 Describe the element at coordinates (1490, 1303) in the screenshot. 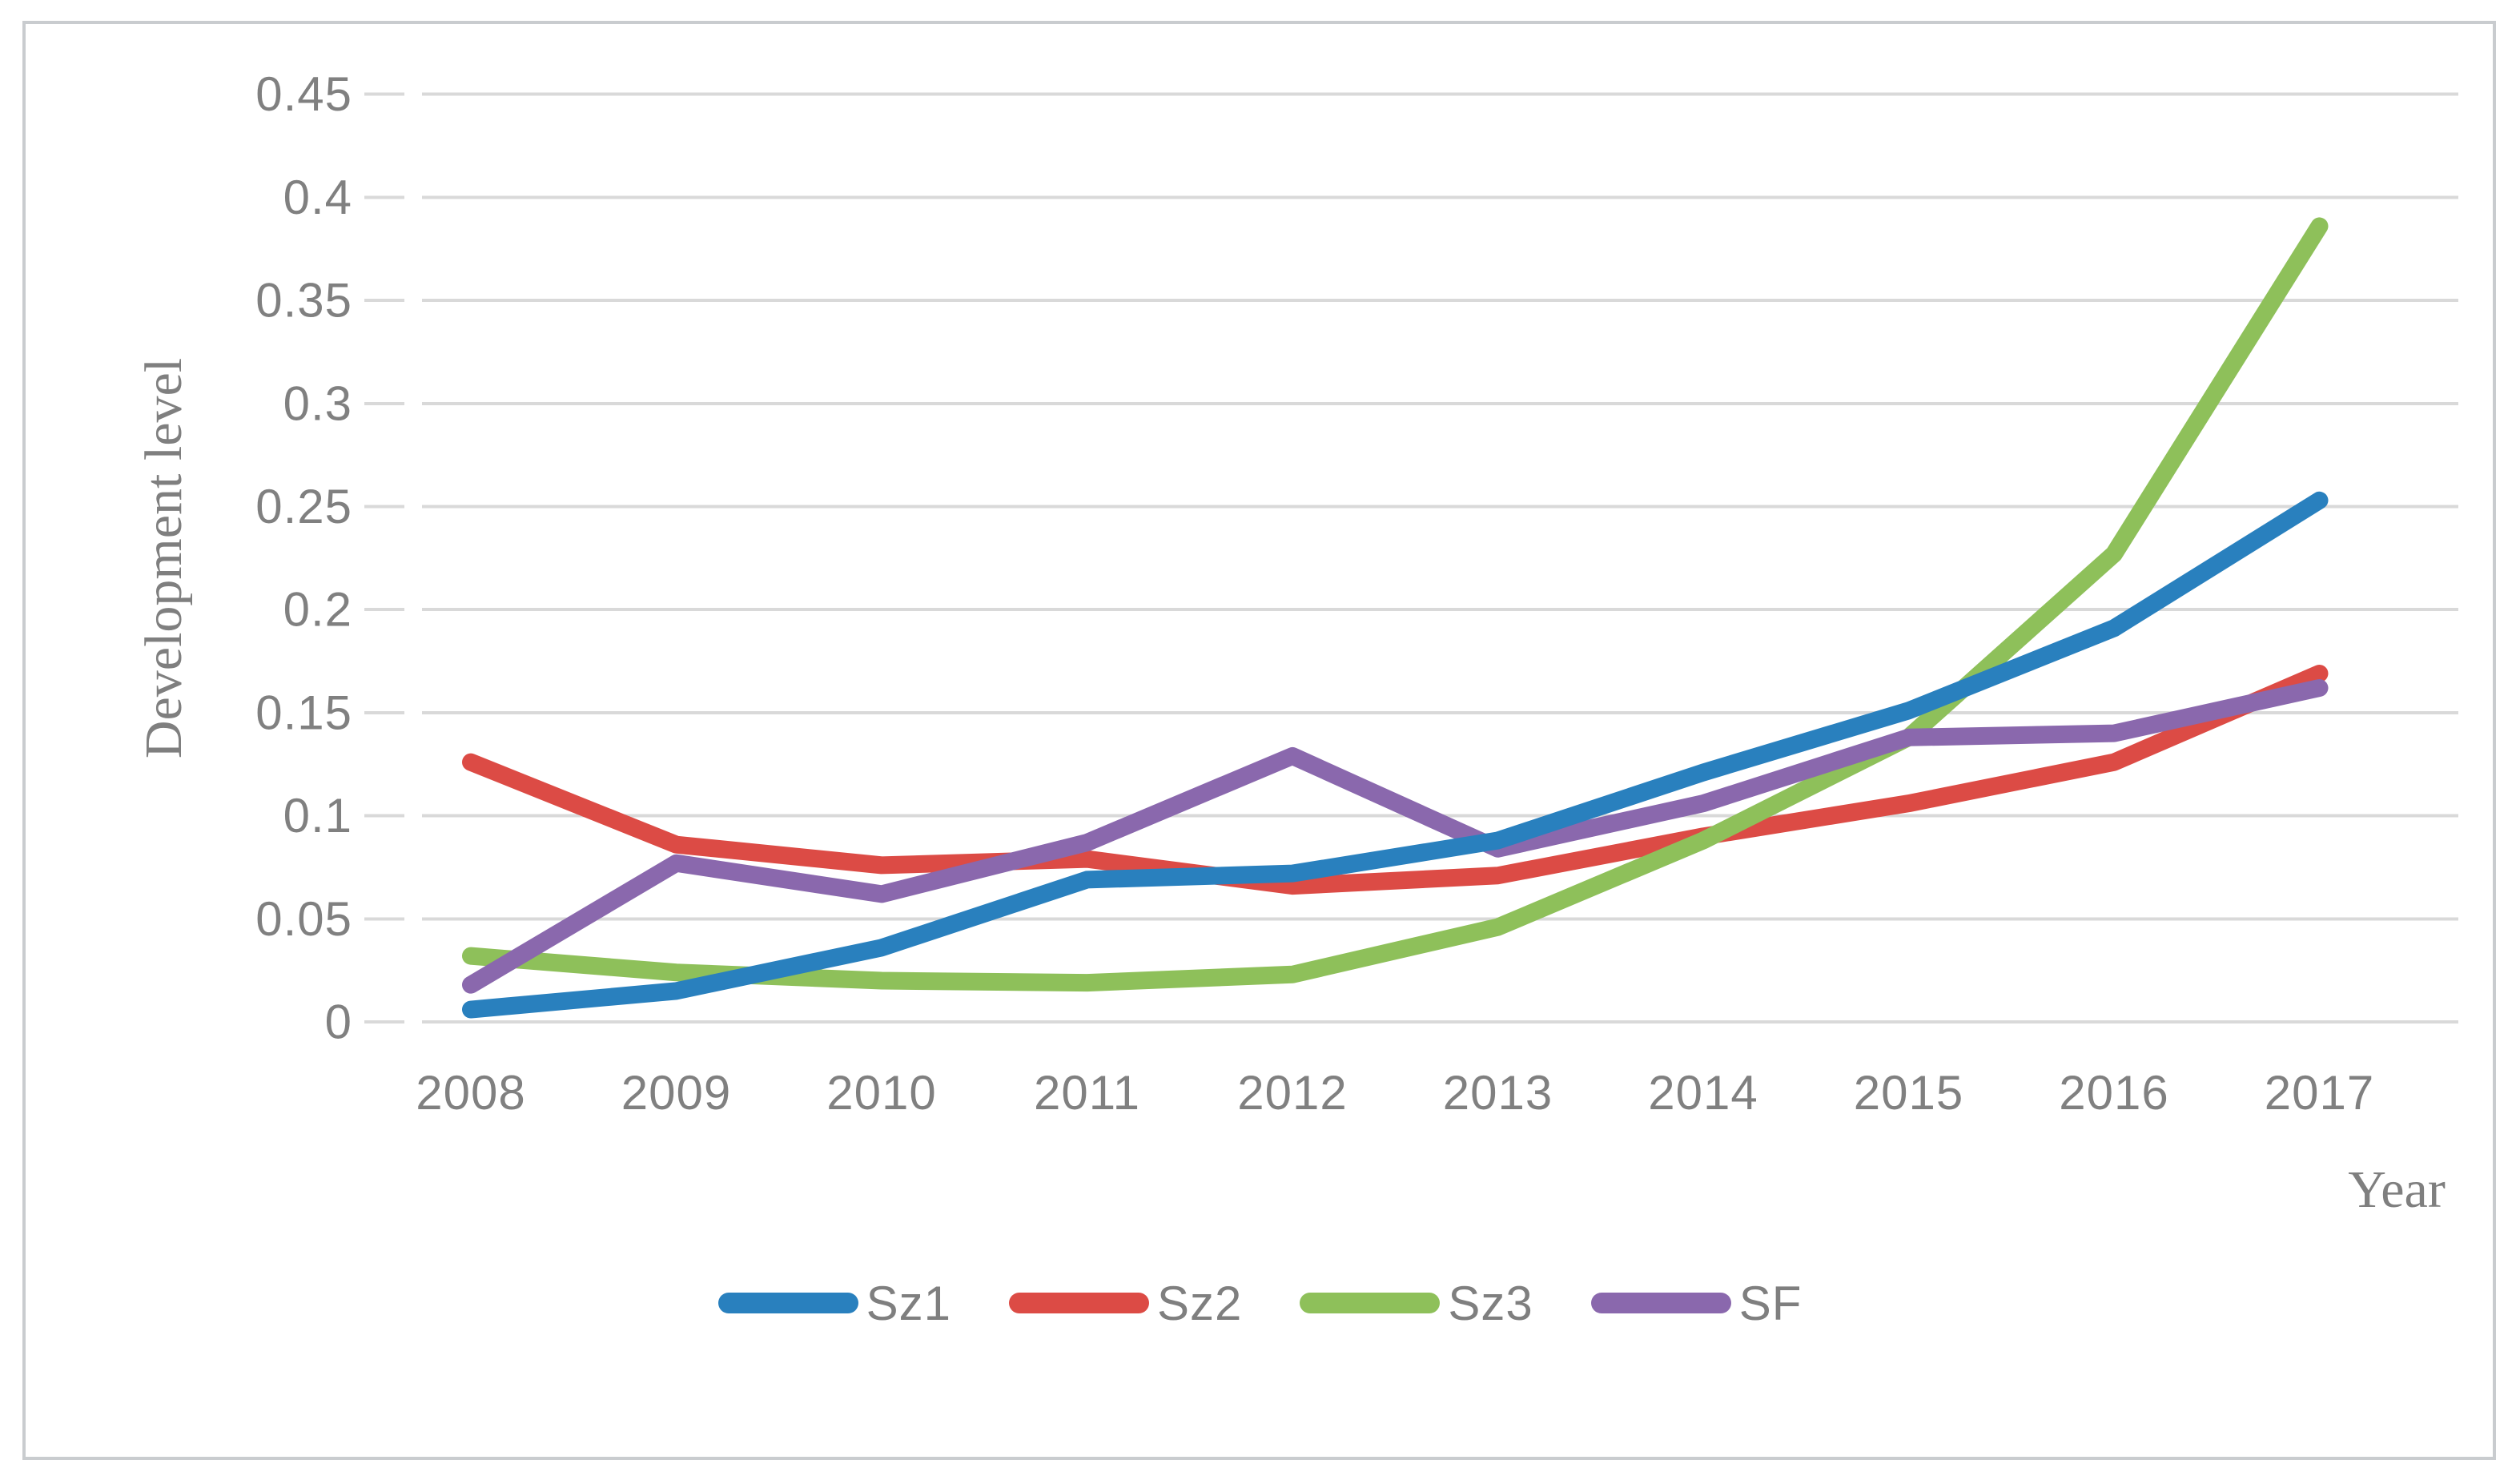

I see `legend-label-Sz3: Sz3` at that location.